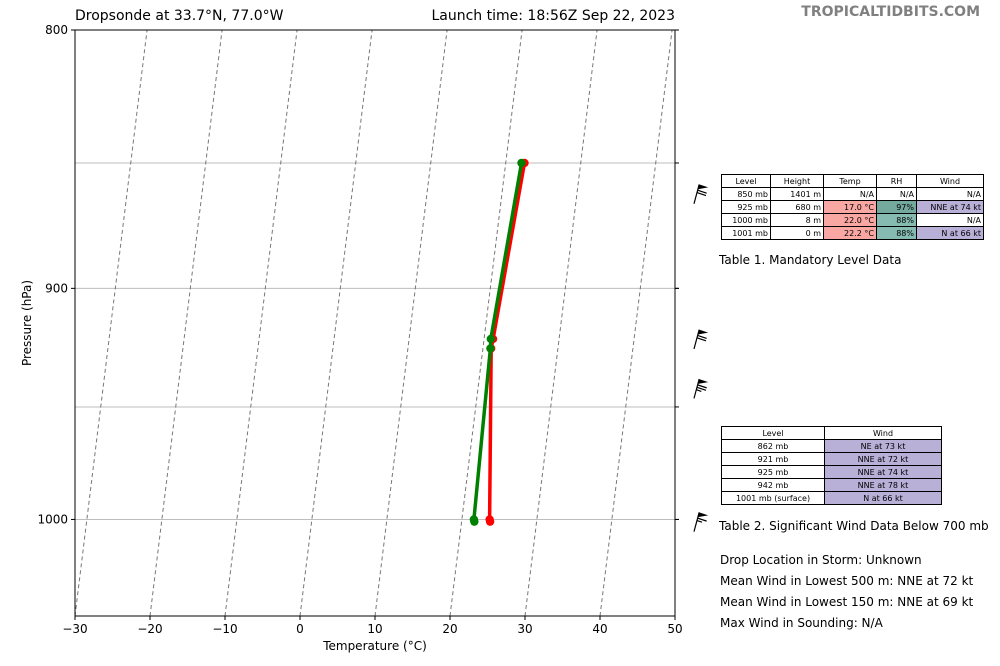  Describe the element at coordinates (797, 233) in the screenshot. I see `table-cell: 0 m` at that location.